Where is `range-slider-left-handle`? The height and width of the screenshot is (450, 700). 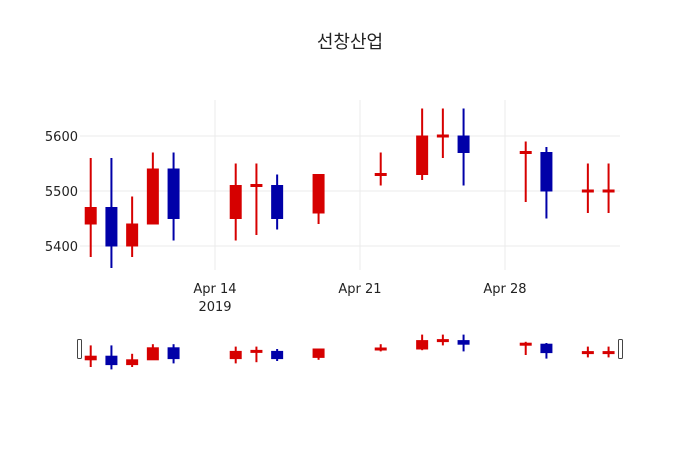 range-slider-left-handle is located at coordinates (79, 349).